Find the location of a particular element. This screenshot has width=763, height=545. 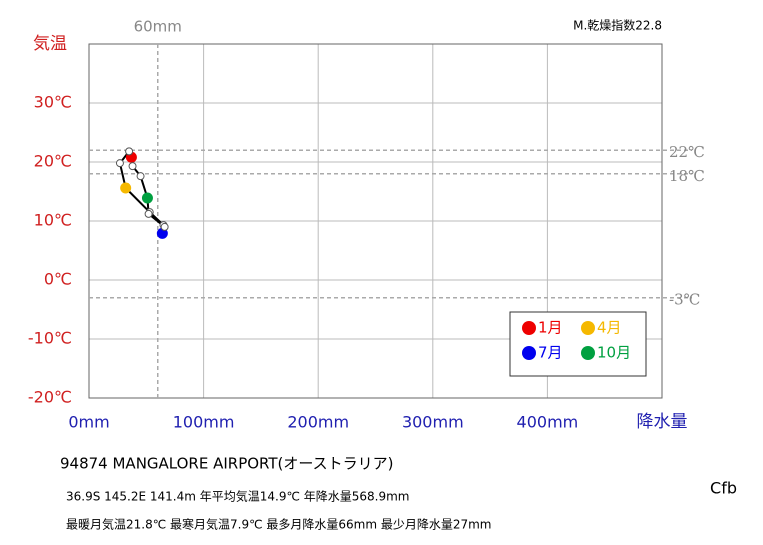

reference-label: 60mm is located at coordinates (158, 27).